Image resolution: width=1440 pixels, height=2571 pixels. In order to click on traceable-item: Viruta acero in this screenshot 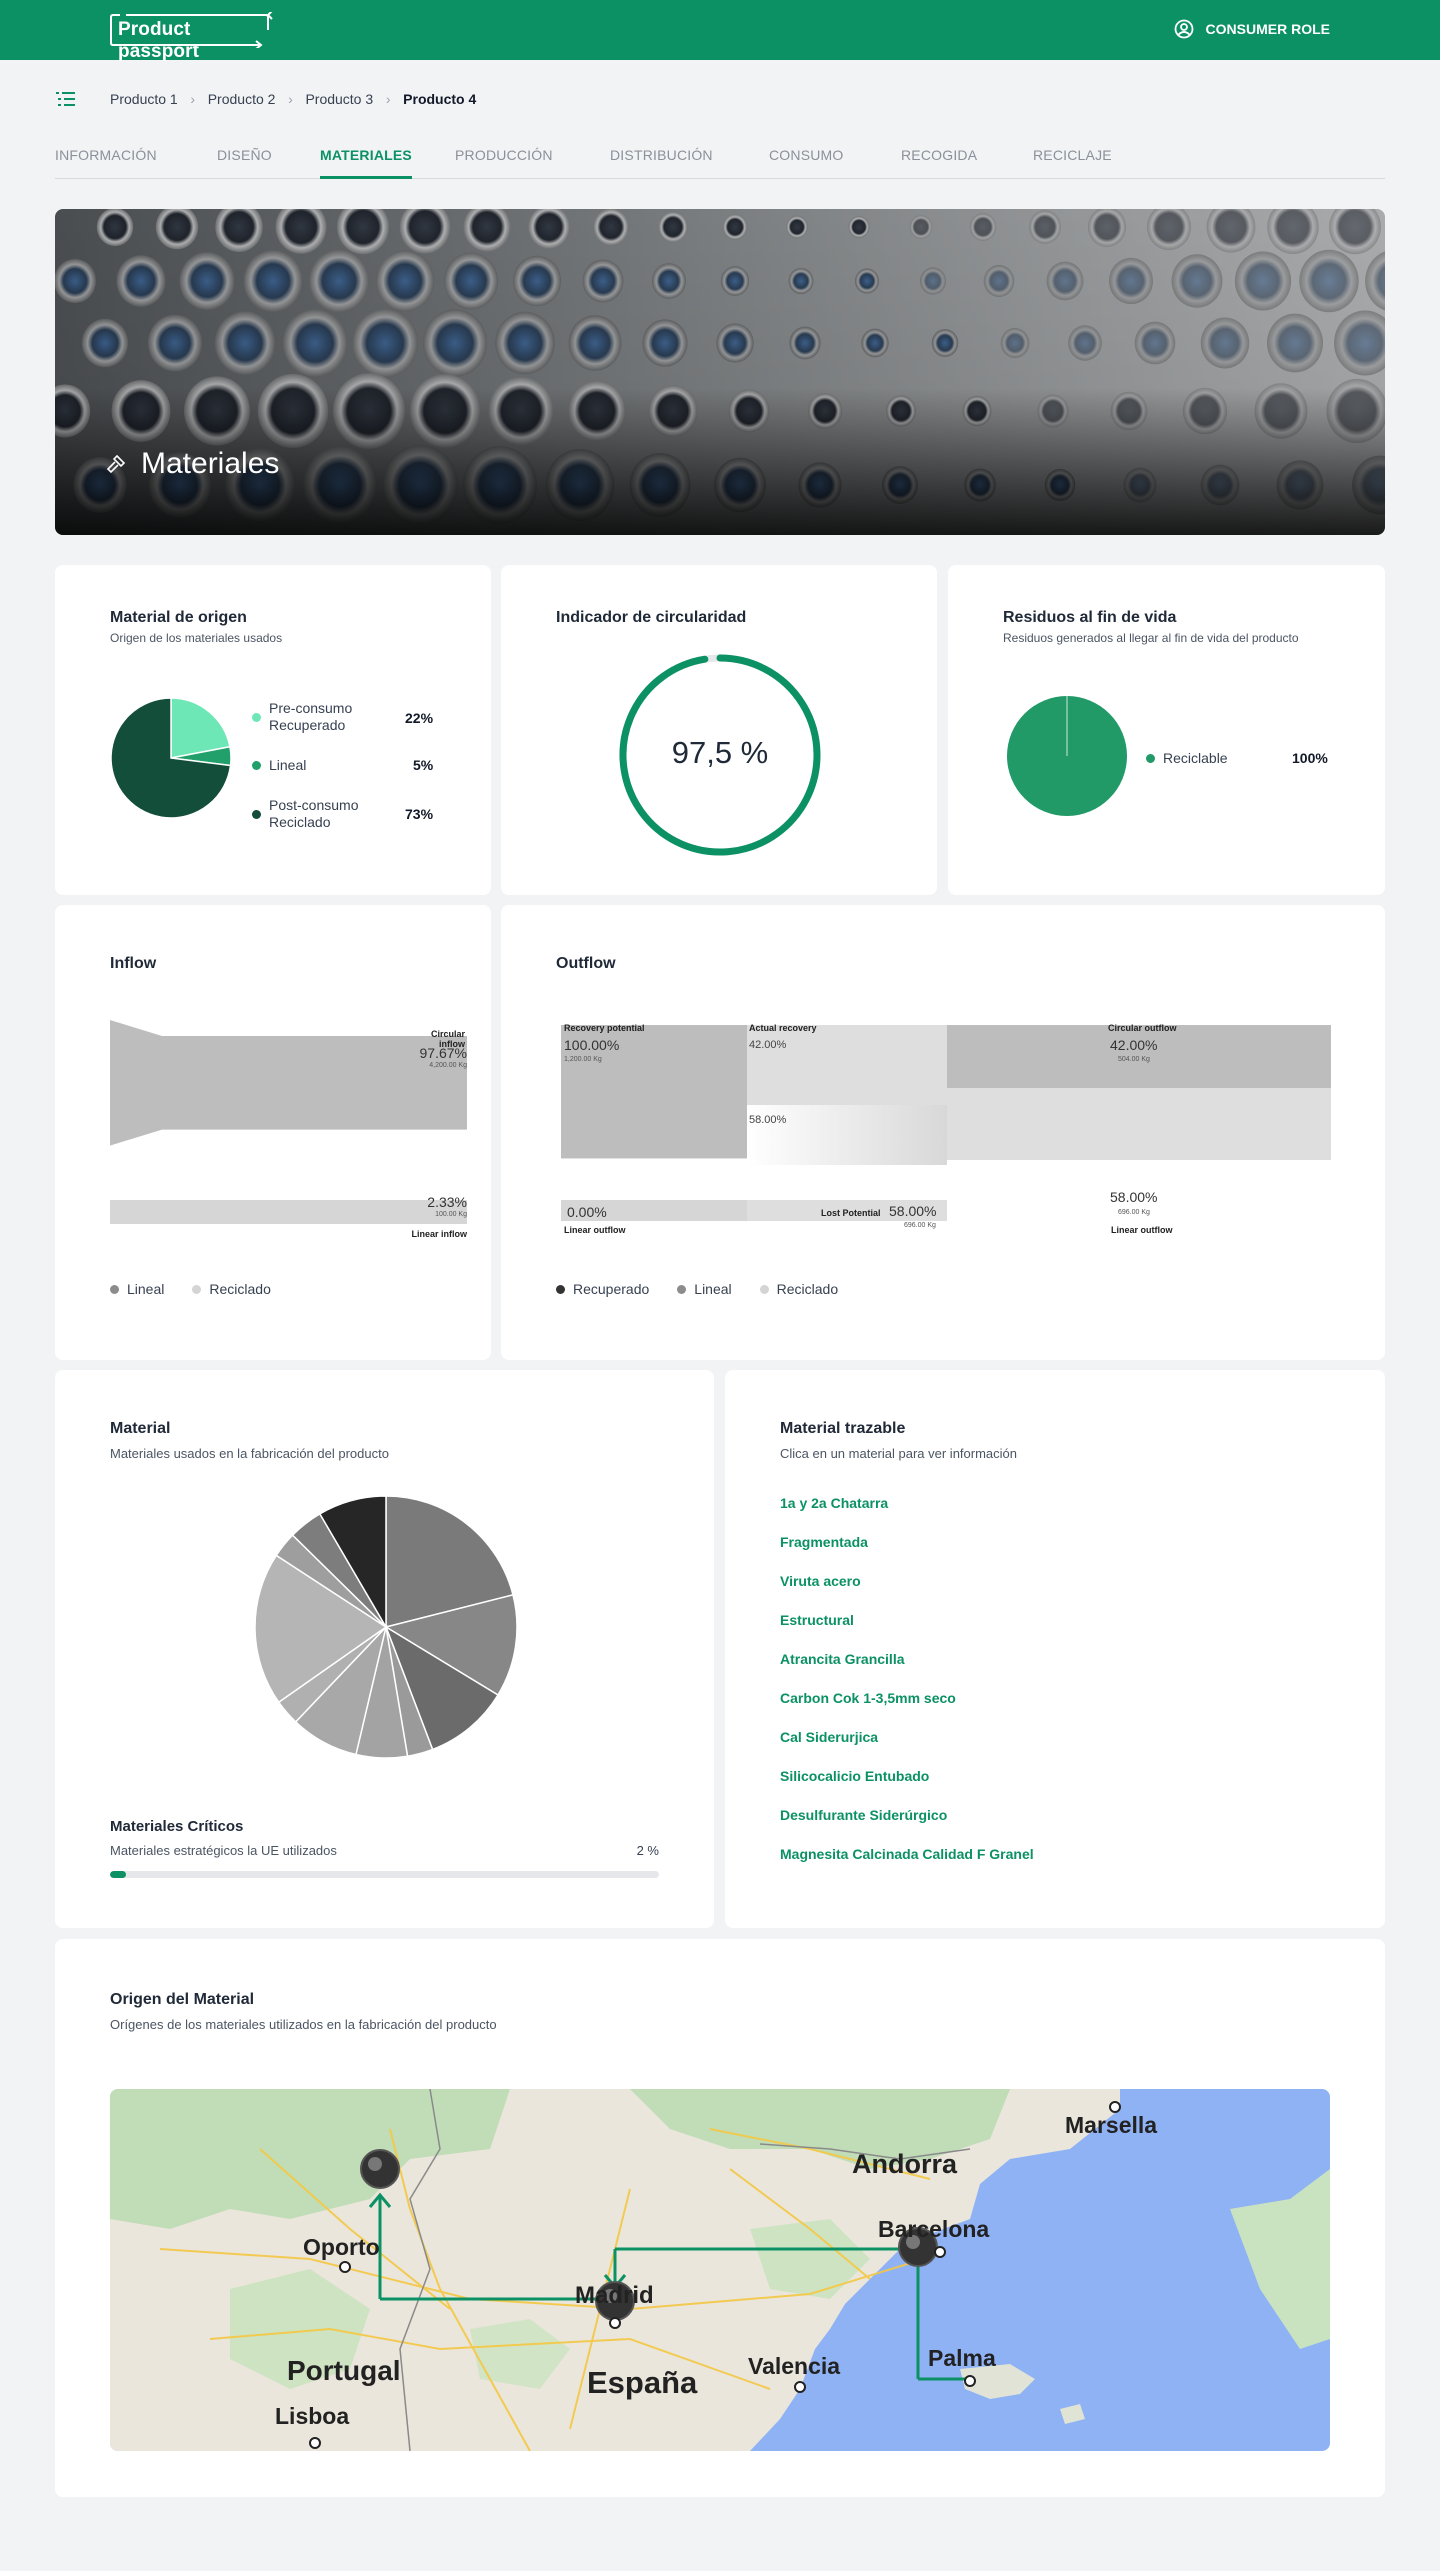, I will do `click(820, 1581)`.